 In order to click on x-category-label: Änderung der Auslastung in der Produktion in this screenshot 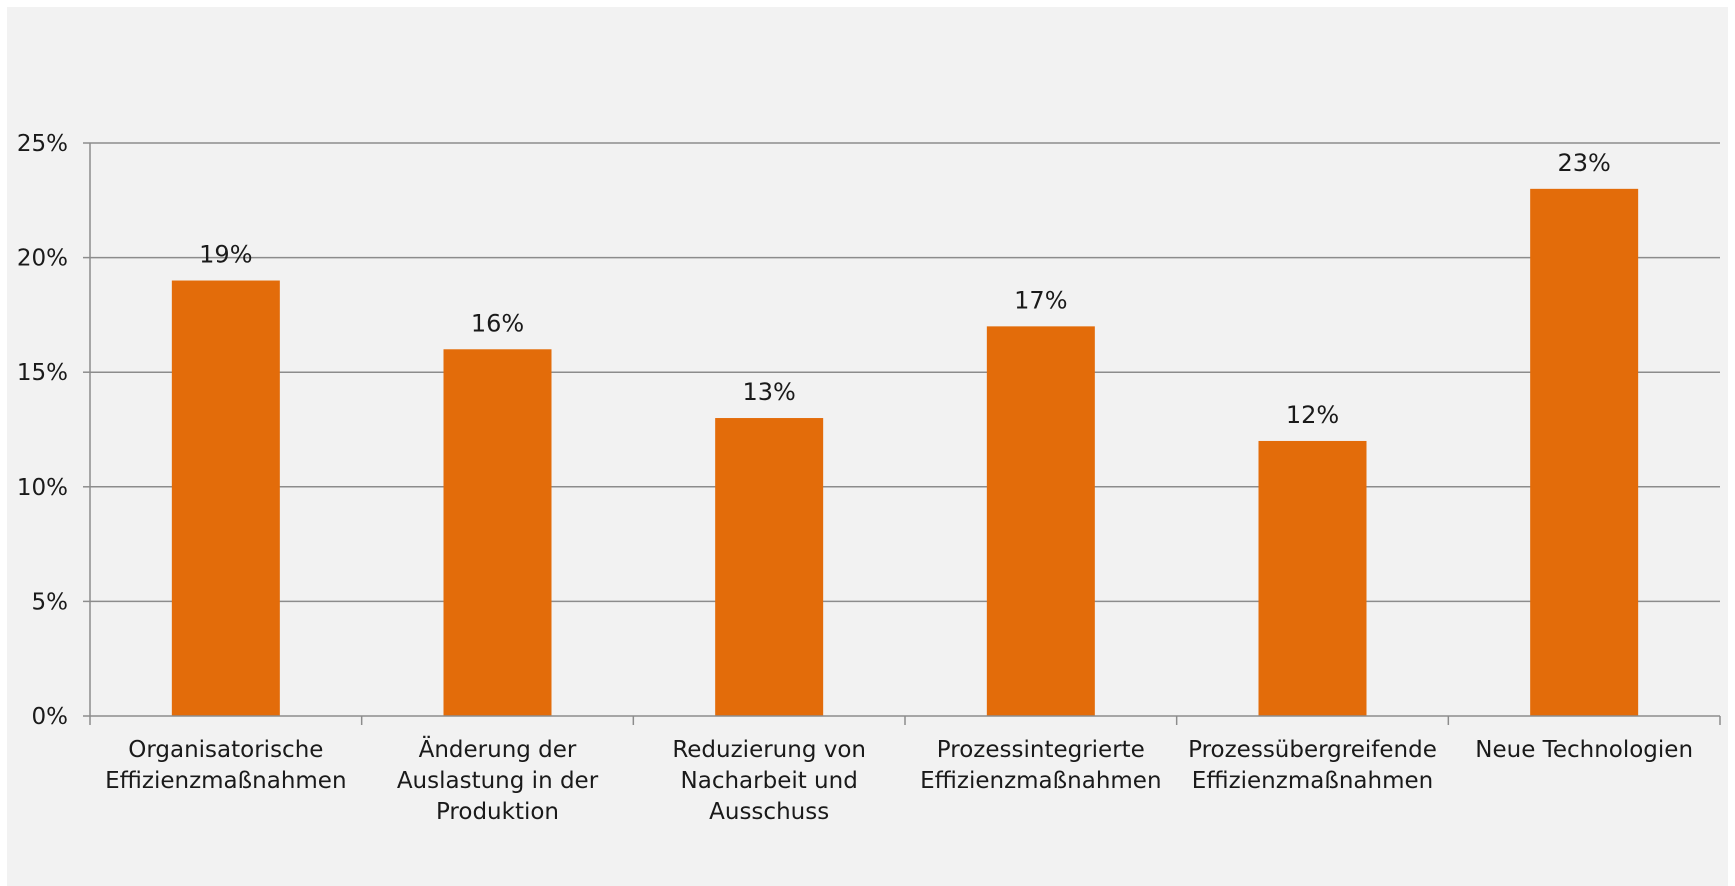, I will do `click(498, 780)`.